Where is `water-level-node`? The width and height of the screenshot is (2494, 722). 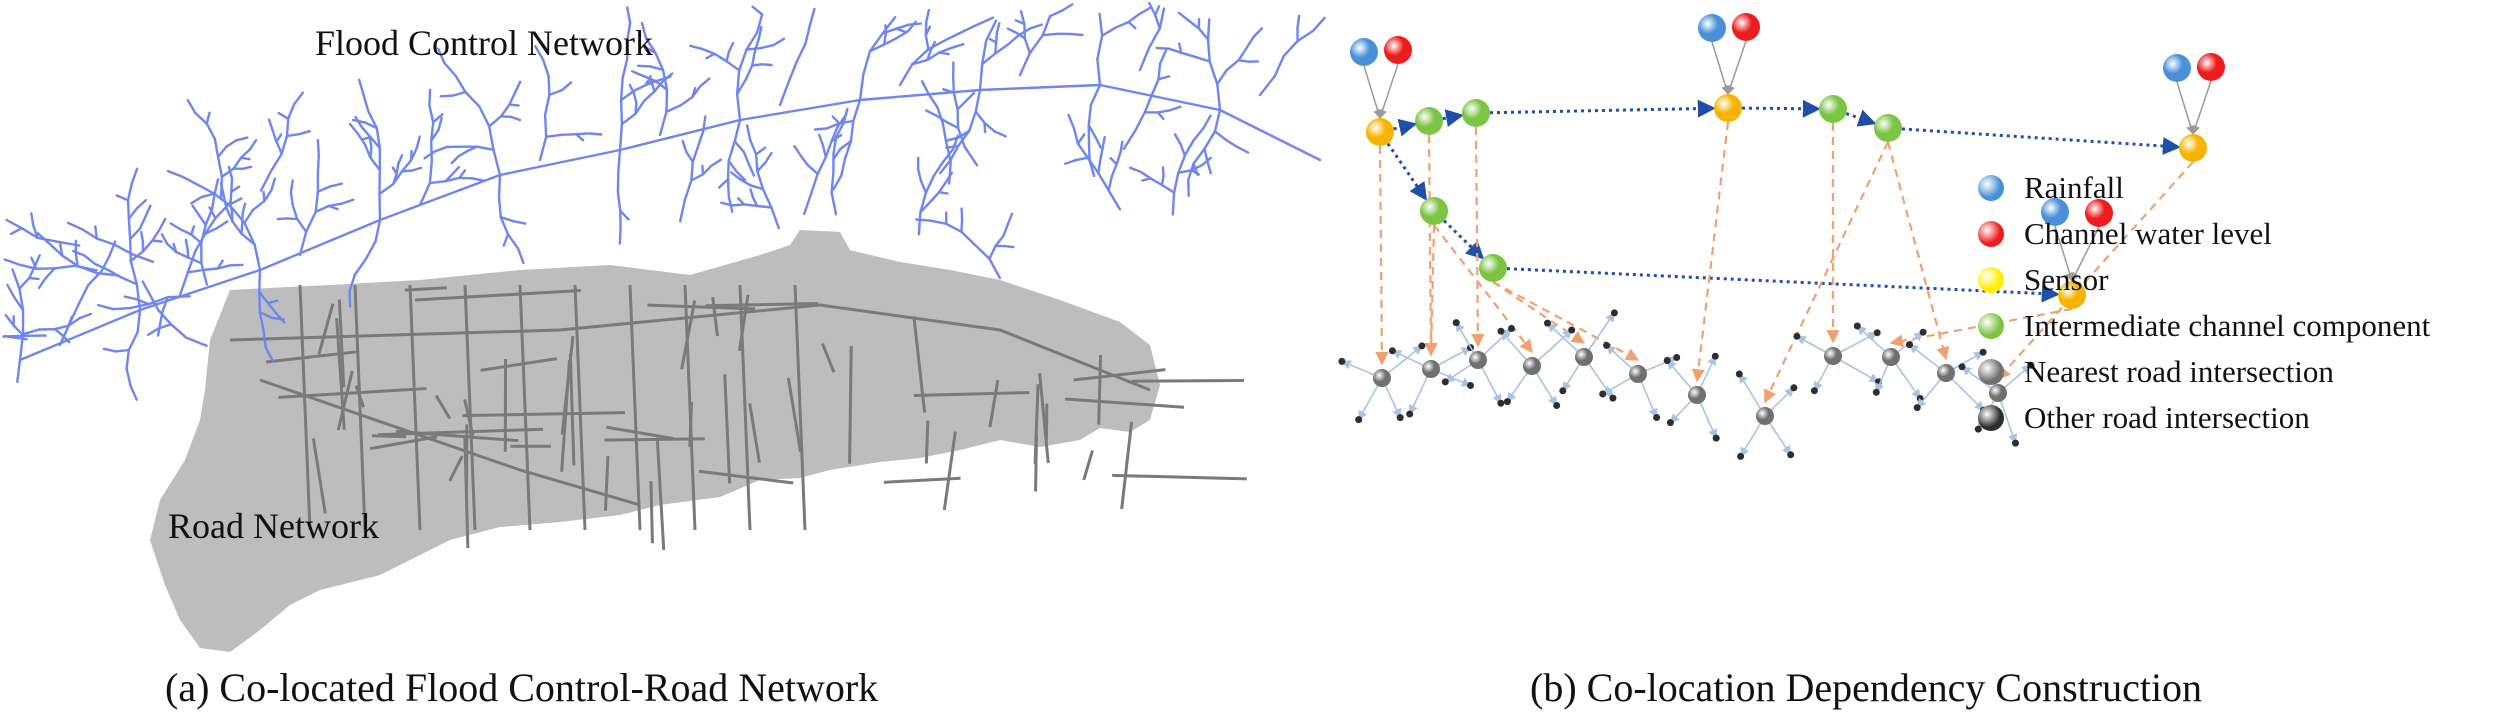
water-level-node is located at coordinates (2211, 67).